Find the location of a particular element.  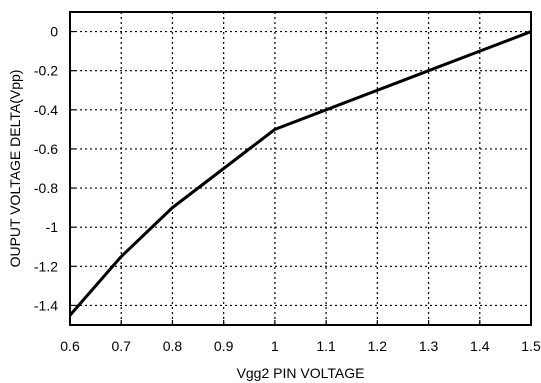

y-tick-label: -1.2 is located at coordinates (46, 266).